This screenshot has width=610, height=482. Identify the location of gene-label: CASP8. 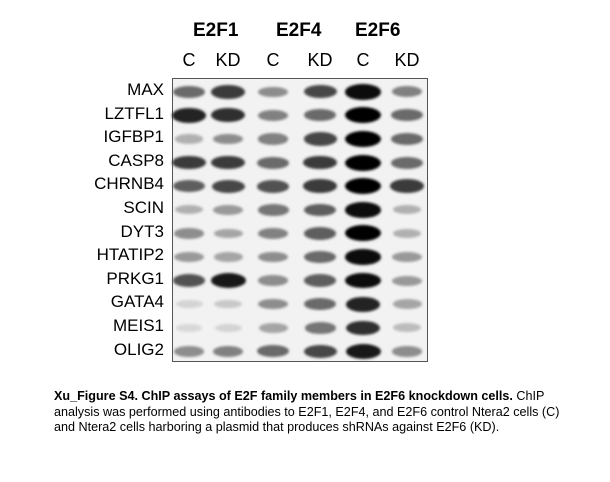
(136, 160).